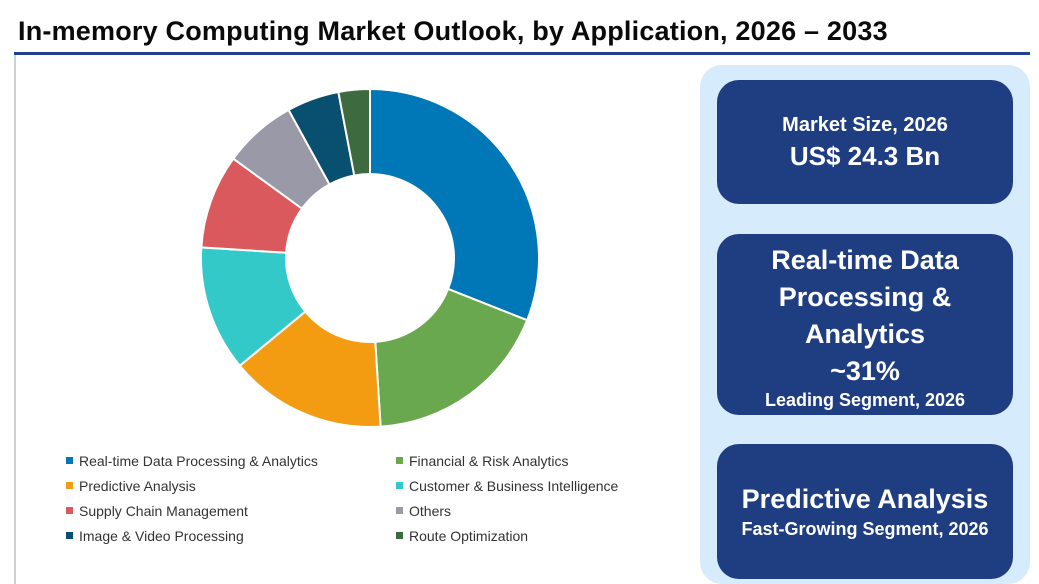 The width and height of the screenshot is (1039, 584). What do you see at coordinates (865, 528) in the screenshot?
I see `fastest-segment-caption: Fast-Growing Segment, 2026` at bounding box center [865, 528].